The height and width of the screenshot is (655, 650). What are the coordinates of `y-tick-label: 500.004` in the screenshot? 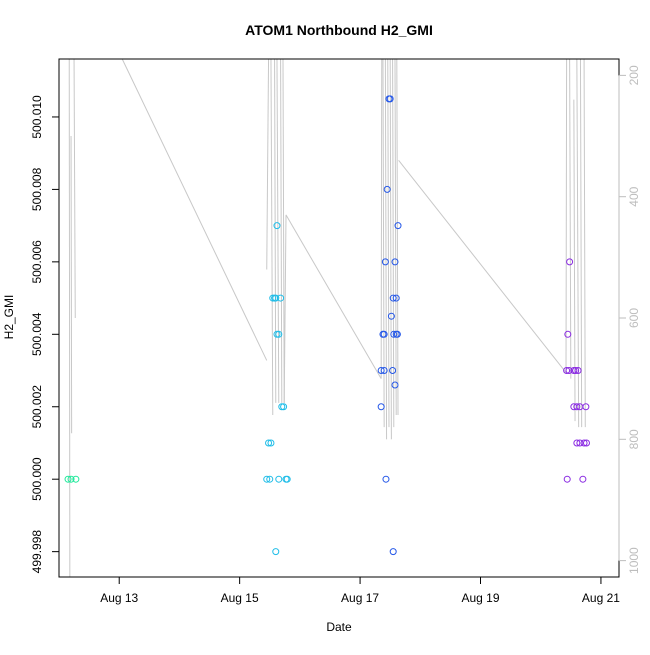 It's located at (37, 334).